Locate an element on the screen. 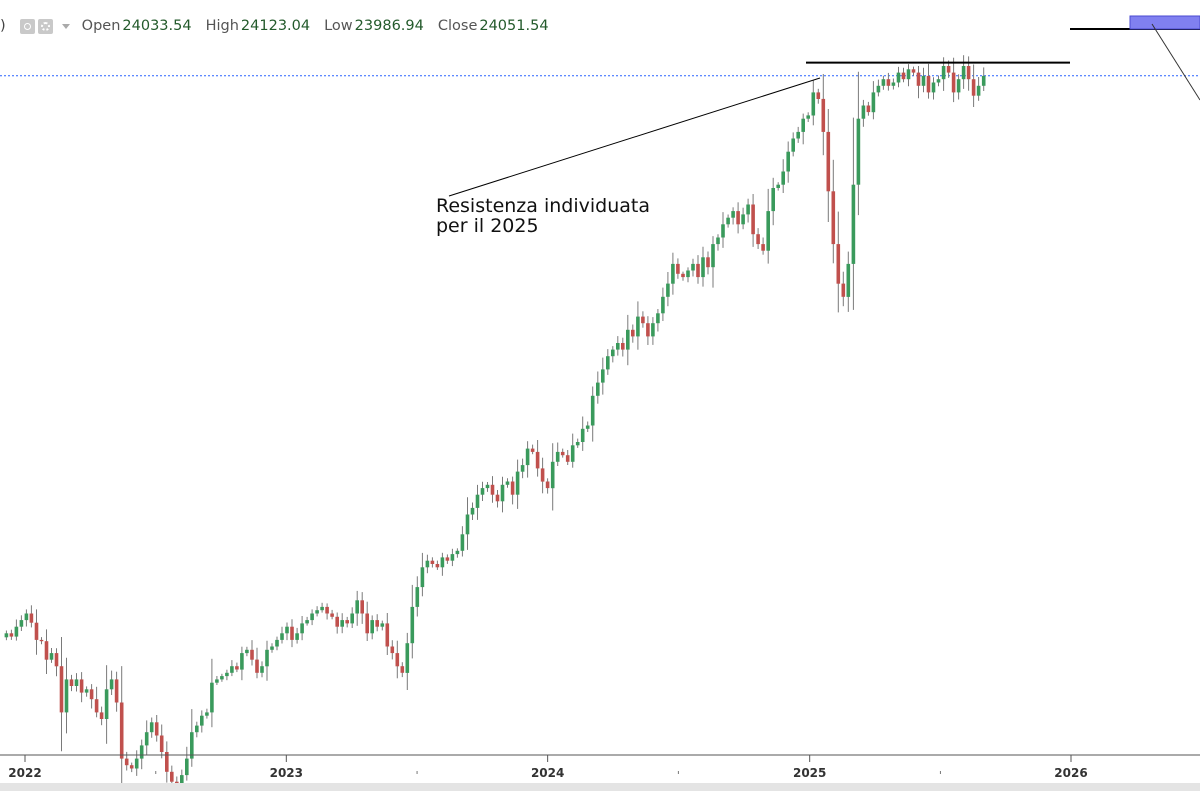 This screenshot has width=1200, height=791. projection-marker is located at coordinates (1164, 22).